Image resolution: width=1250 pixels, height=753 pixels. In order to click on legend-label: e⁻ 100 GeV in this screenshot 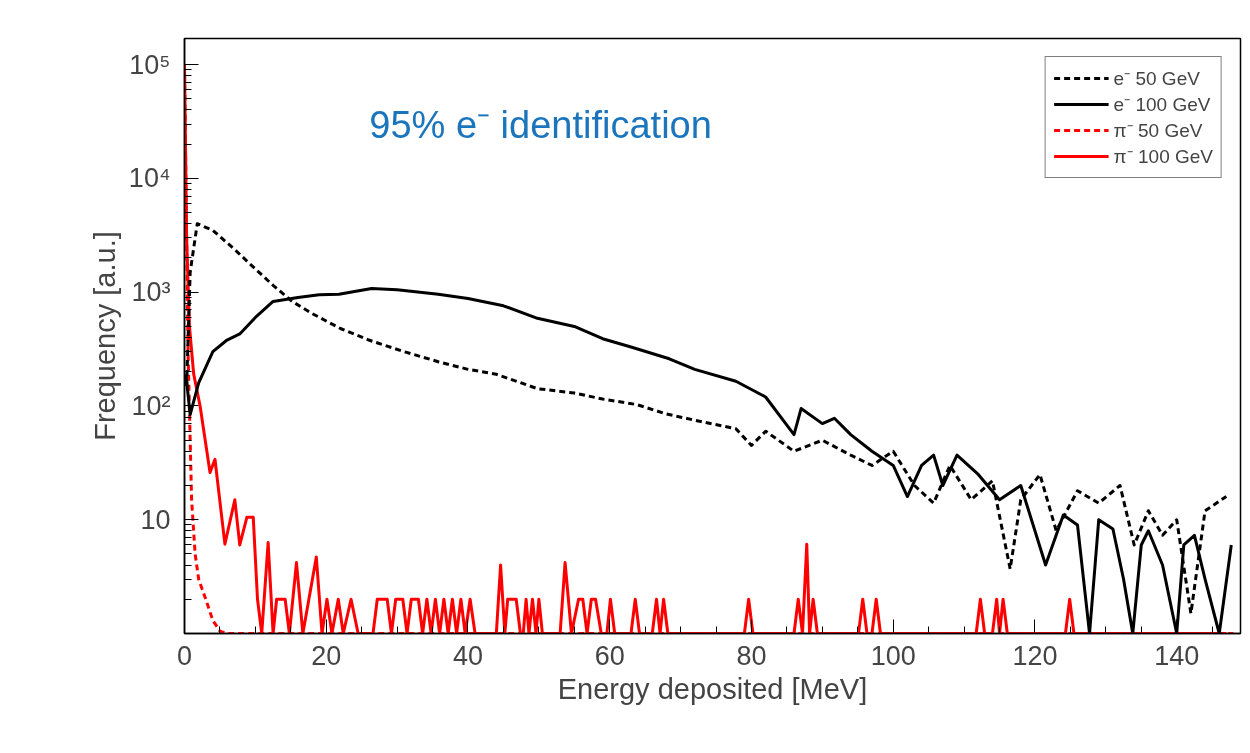, I will do `click(1162, 105)`.